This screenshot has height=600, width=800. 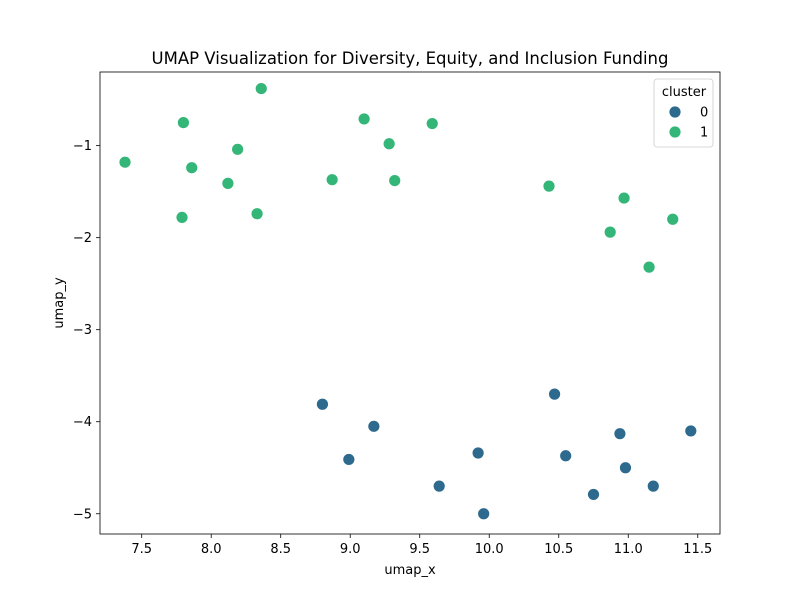 I want to click on legend-label-cluster-1: 1, so click(x=704, y=133).